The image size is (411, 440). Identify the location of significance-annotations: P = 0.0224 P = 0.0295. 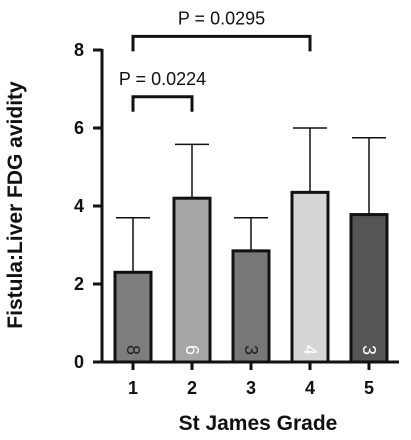
(215, 60).